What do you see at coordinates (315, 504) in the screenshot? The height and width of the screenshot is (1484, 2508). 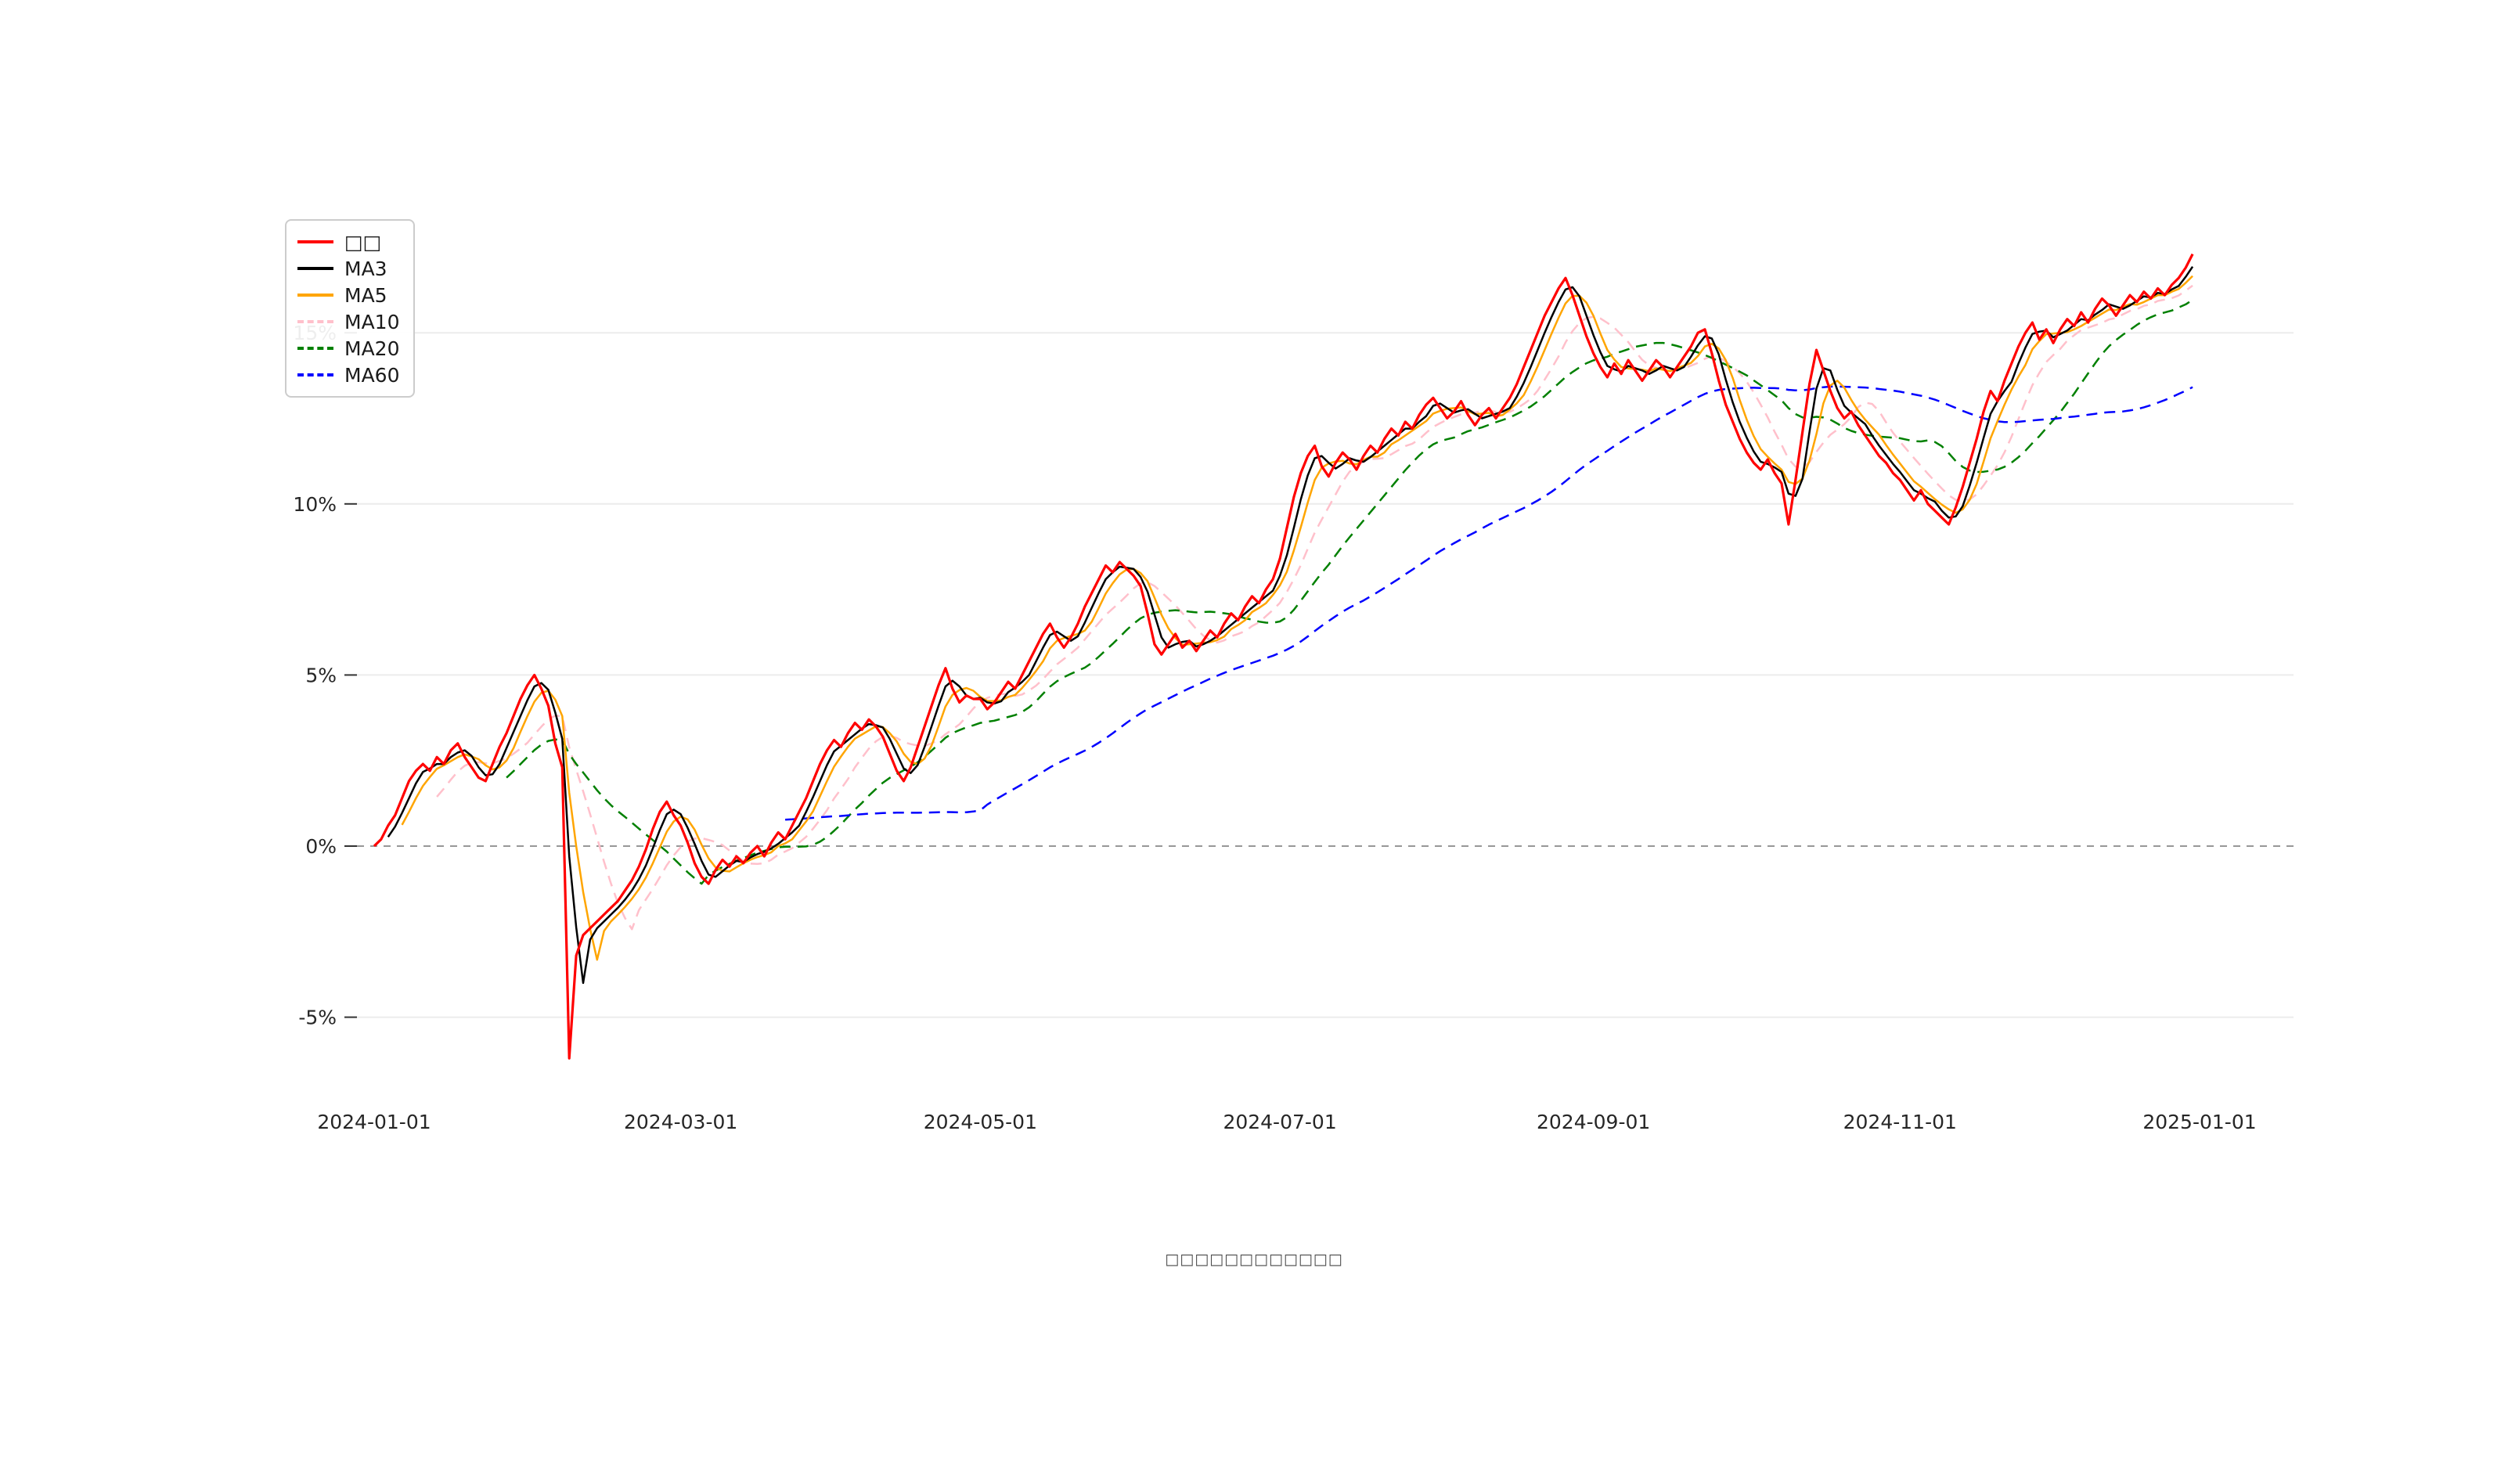 I see `svg-text: 10%` at bounding box center [315, 504].